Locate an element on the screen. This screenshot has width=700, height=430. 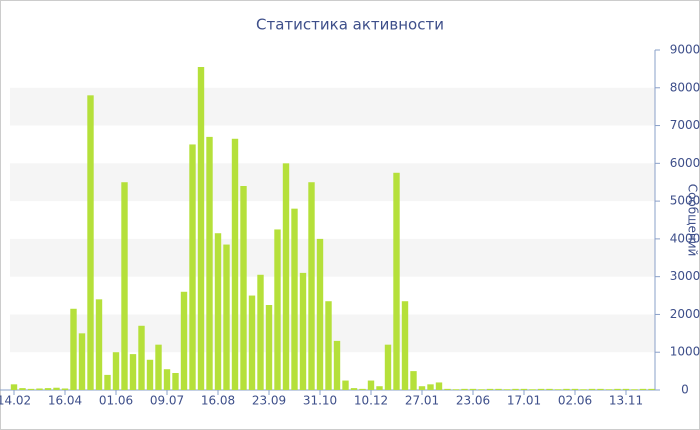
x-tick-label: 13.11 is located at coordinates (626, 401).